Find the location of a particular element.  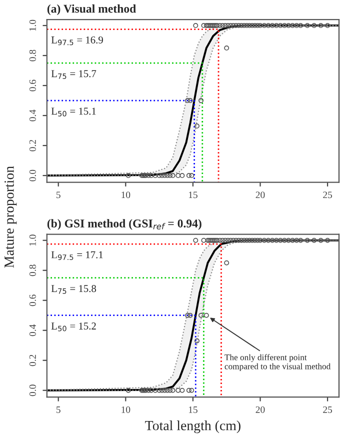

annotation: L$_{75}$ = 15.7 is located at coordinates (73, 74).